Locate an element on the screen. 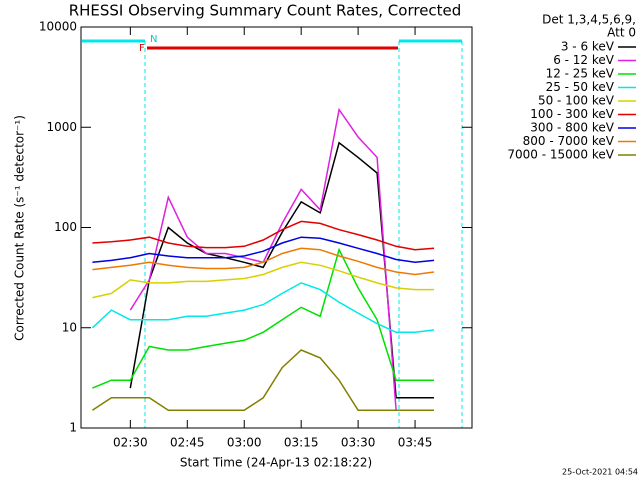 The width and height of the screenshot is (640, 480). x-tick-label: 02:45 is located at coordinates (187, 443).